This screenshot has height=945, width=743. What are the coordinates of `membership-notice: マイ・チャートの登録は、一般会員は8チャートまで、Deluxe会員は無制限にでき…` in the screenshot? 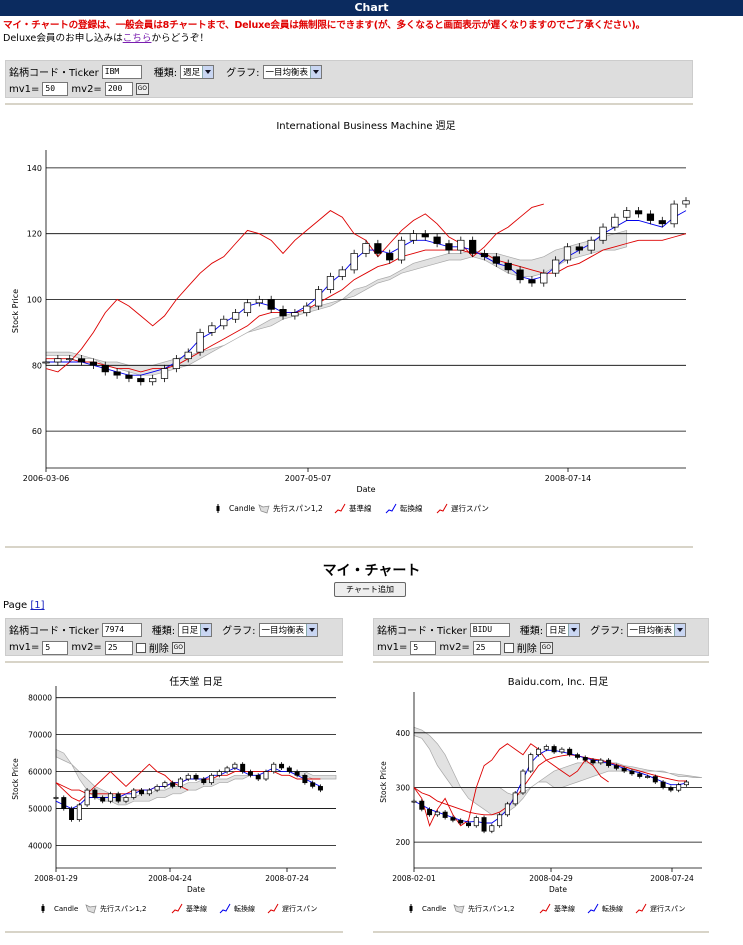 It's located at (324, 25).